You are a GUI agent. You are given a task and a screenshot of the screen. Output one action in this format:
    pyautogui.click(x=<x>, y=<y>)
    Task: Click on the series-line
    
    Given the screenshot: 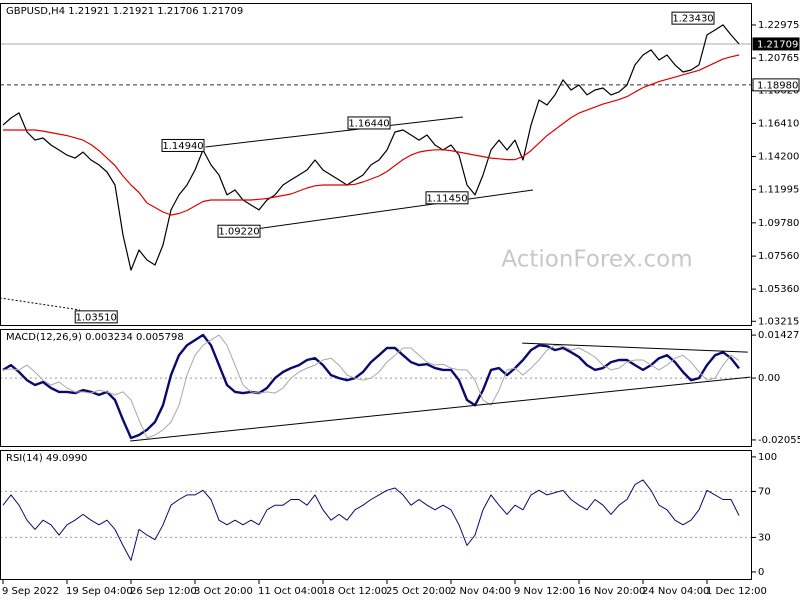 What is the action you would take?
    pyautogui.click(x=371, y=520)
    